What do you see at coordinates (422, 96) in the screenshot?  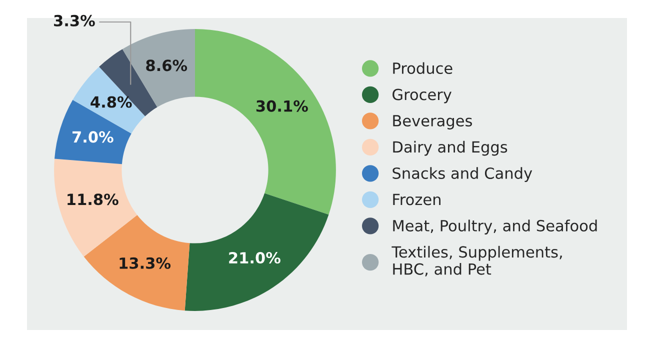 I see `legend-label: Grocery` at bounding box center [422, 96].